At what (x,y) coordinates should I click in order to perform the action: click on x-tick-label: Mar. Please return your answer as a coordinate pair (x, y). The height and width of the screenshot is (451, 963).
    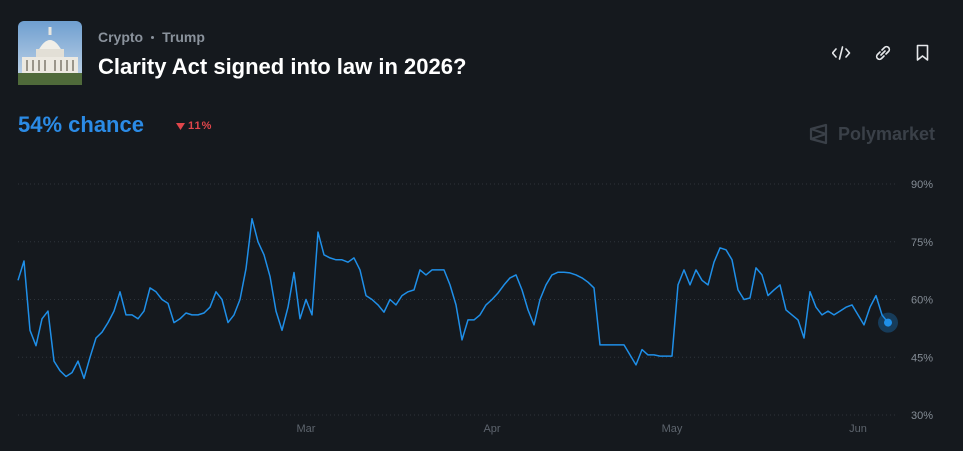
    Looking at the image, I should click on (306, 429).